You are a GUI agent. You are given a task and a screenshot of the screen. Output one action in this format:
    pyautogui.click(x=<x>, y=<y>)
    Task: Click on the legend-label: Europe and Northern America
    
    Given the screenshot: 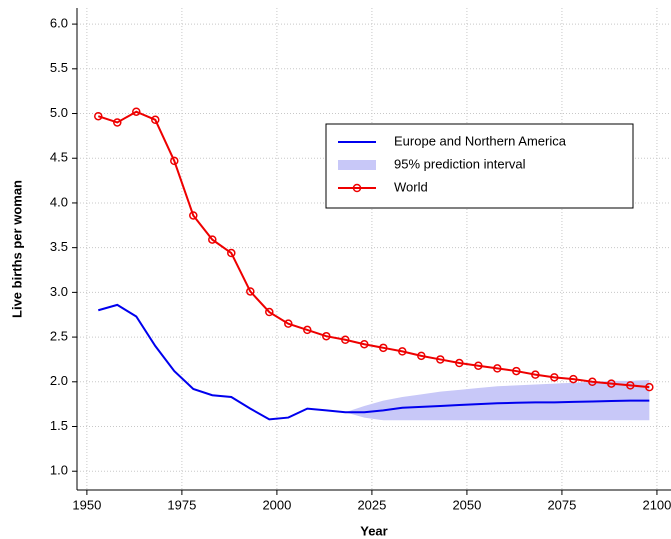 What is the action you would take?
    pyautogui.click(x=480, y=140)
    